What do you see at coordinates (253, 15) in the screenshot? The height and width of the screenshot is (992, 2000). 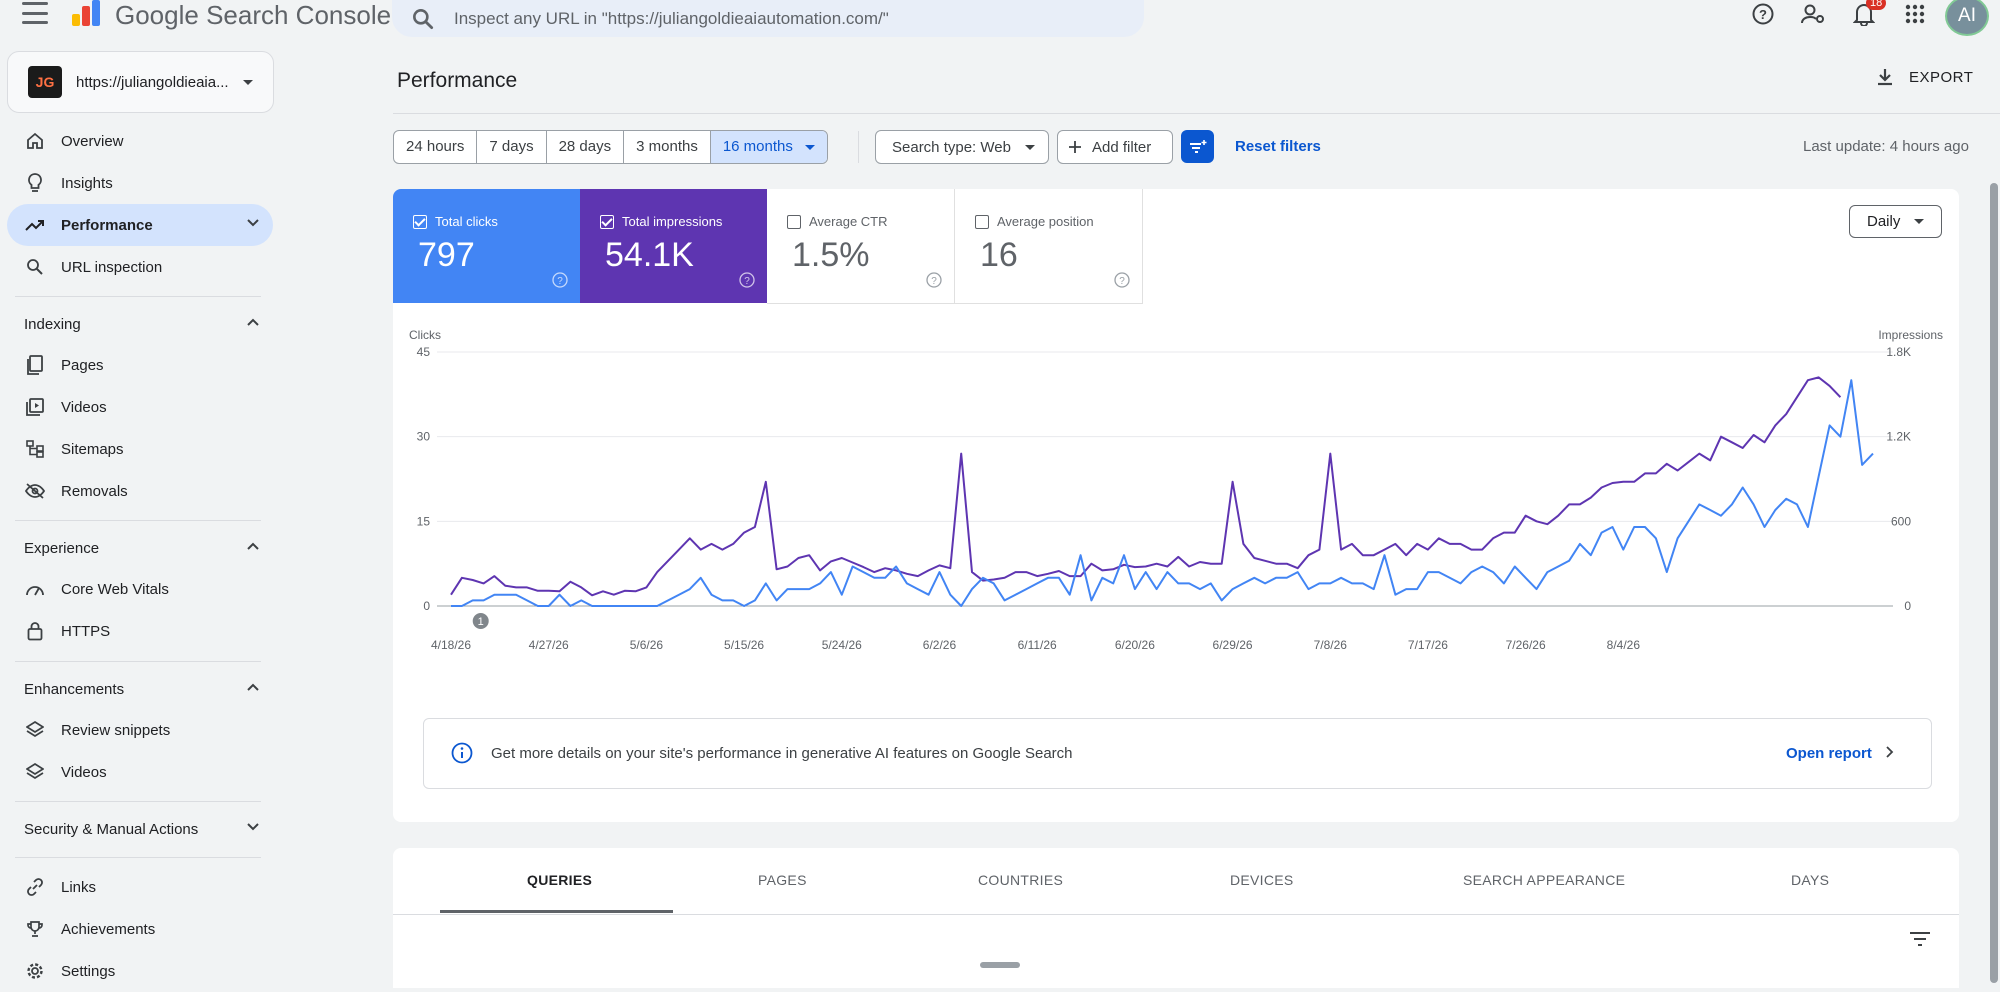 I see `brand-name: Google Search Console` at bounding box center [253, 15].